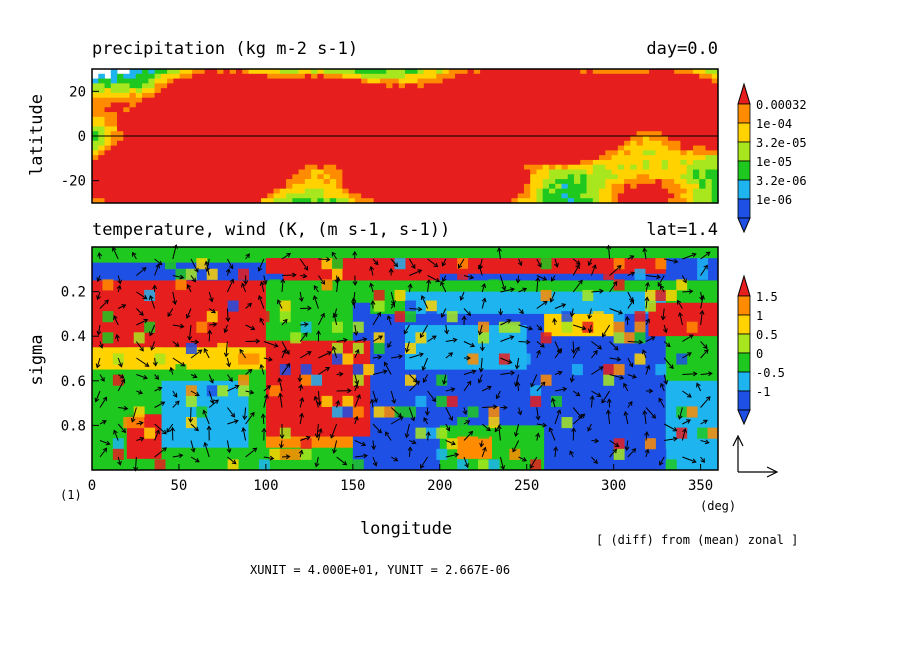 This screenshot has height=654, width=904. Describe the element at coordinates (759, 354) in the screenshot. I see `temp-colorbar-label: 0` at that location.